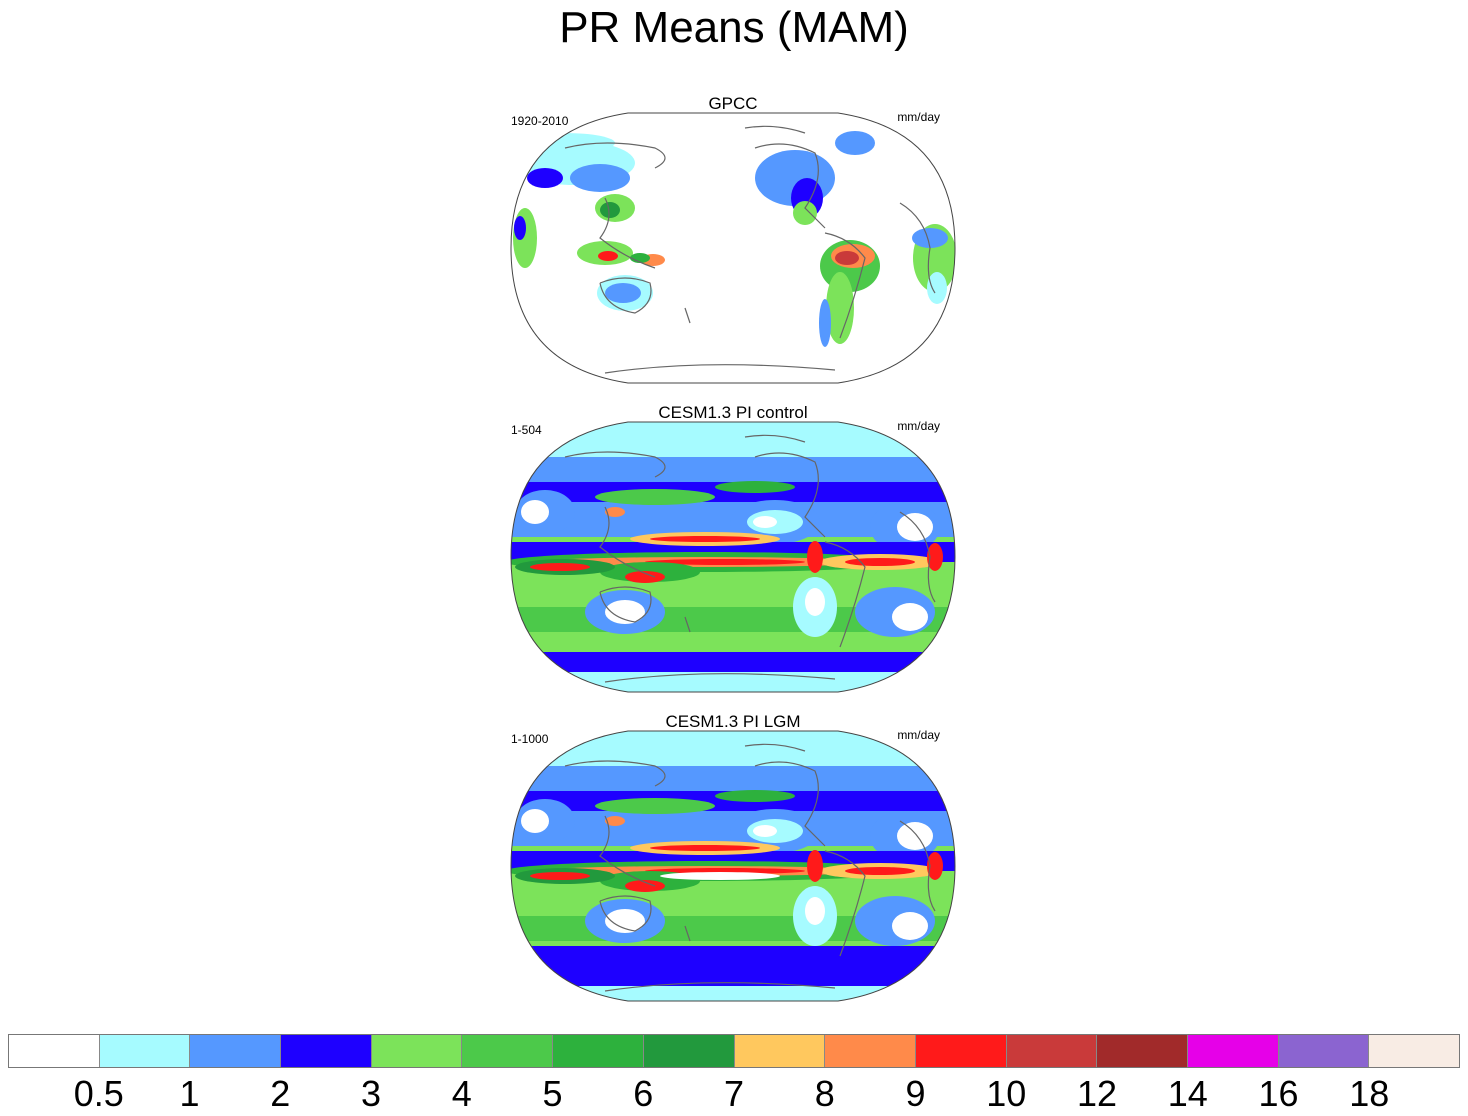 The width and height of the screenshot is (1468, 1116). I want to click on colorbar-tick-label: 16, so click(1278, 1093).